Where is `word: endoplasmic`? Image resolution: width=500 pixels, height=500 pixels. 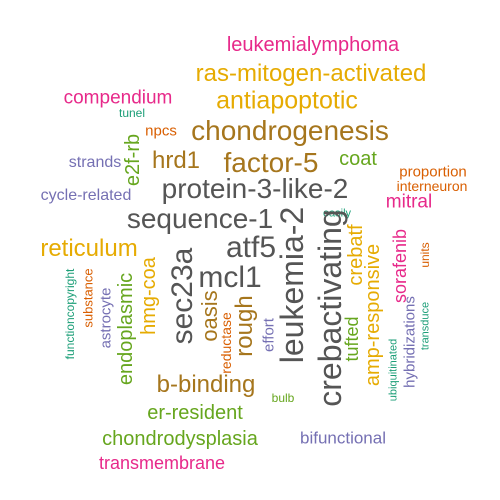 word: endoplasmic is located at coordinates (126, 329).